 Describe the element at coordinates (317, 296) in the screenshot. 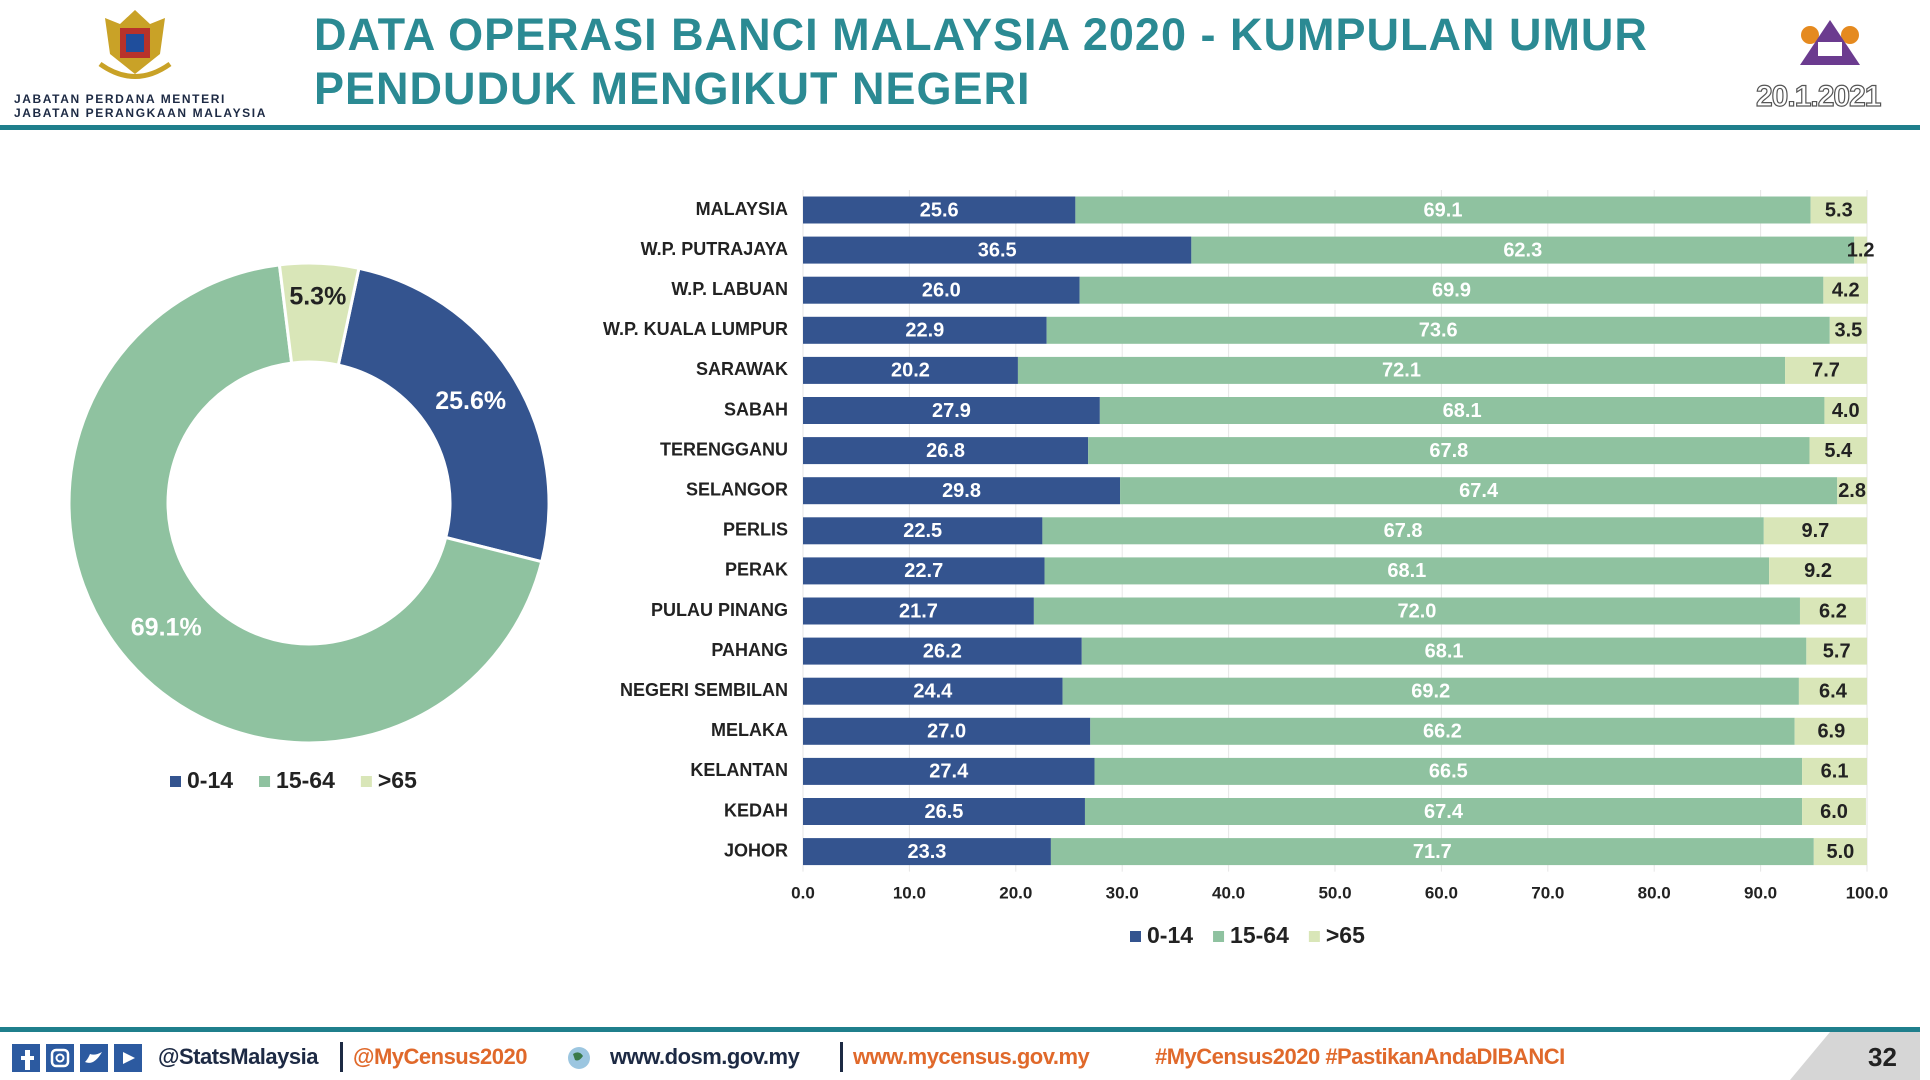

I see `data-label: 5.3%` at that location.